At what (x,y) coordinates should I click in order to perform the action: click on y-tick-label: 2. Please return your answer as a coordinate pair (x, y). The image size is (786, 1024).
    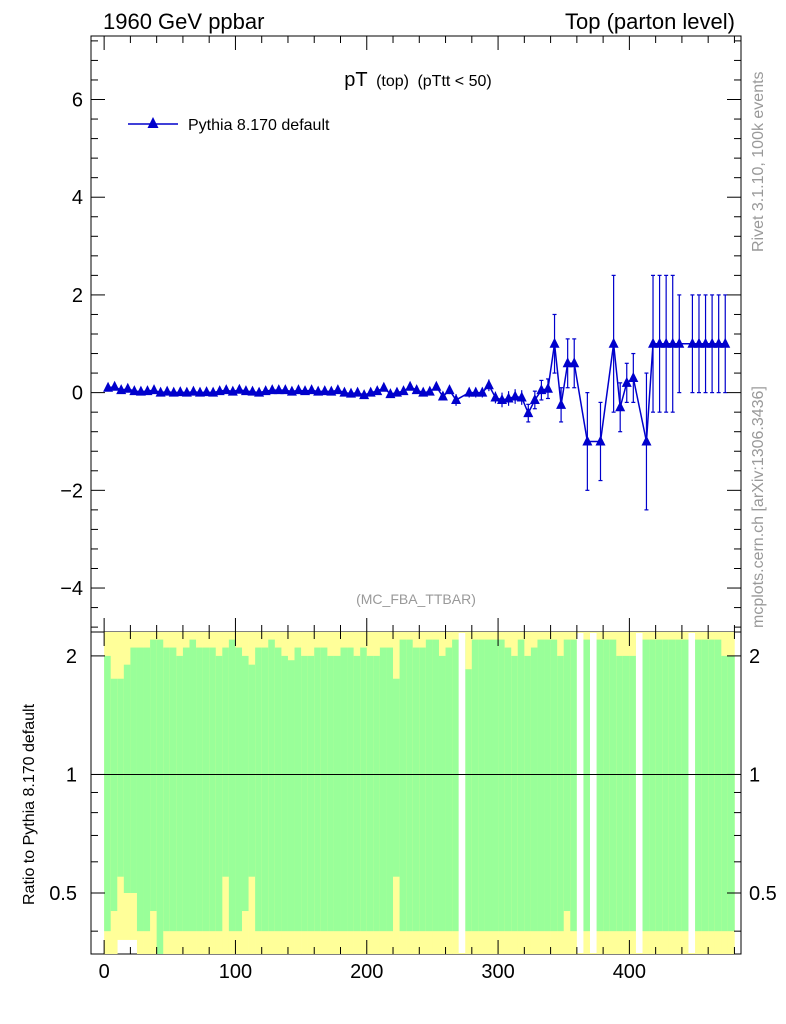
    Looking at the image, I should click on (77, 296).